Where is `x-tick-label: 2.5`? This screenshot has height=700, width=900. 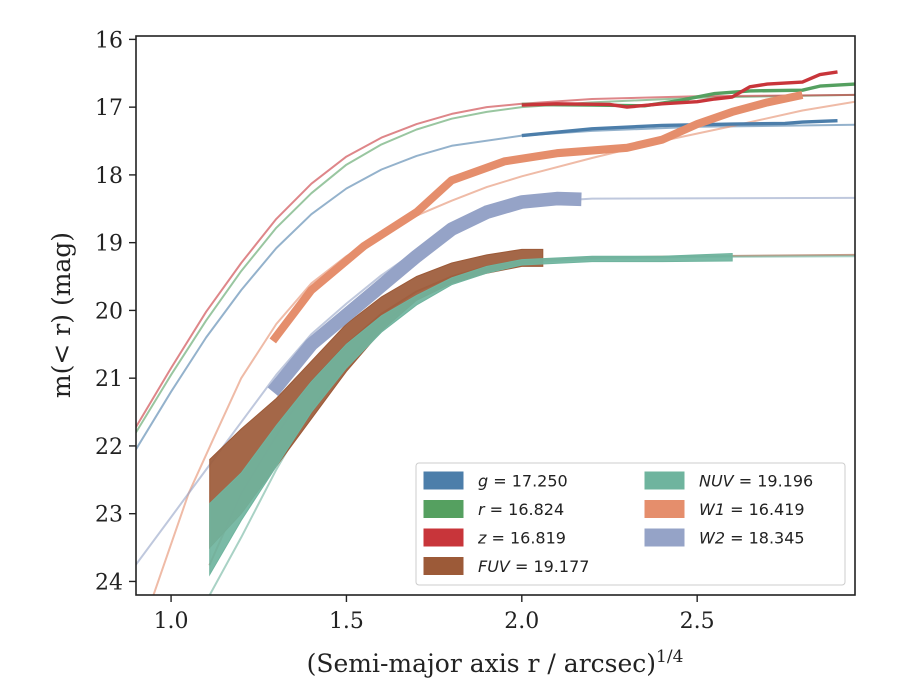
x-tick-label: 2.5 is located at coordinates (697, 621).